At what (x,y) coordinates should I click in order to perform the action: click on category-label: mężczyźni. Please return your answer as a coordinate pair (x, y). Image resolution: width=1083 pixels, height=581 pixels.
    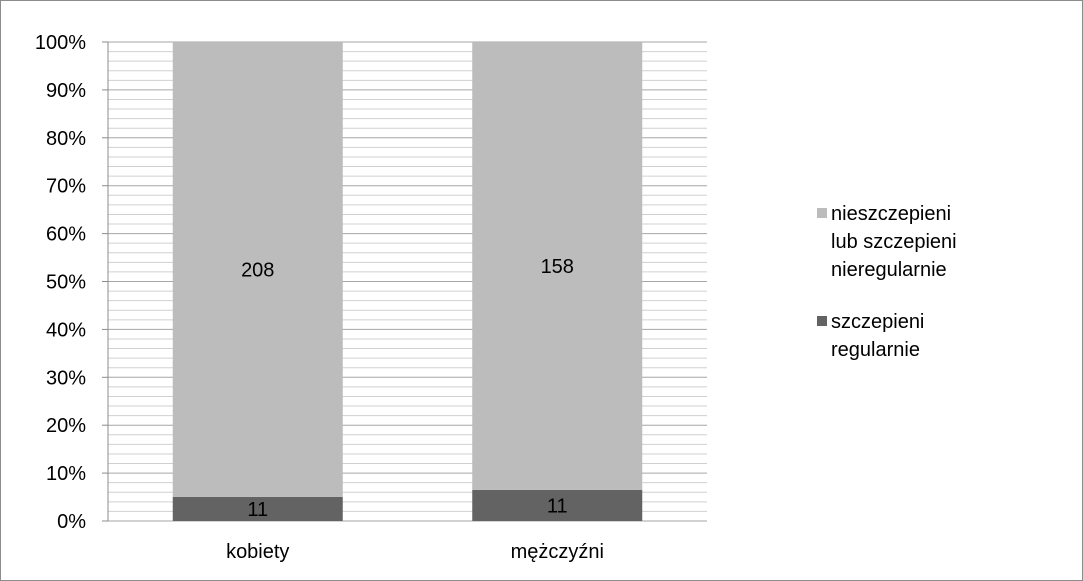
    Looking at the image, I should click on (557, 552).